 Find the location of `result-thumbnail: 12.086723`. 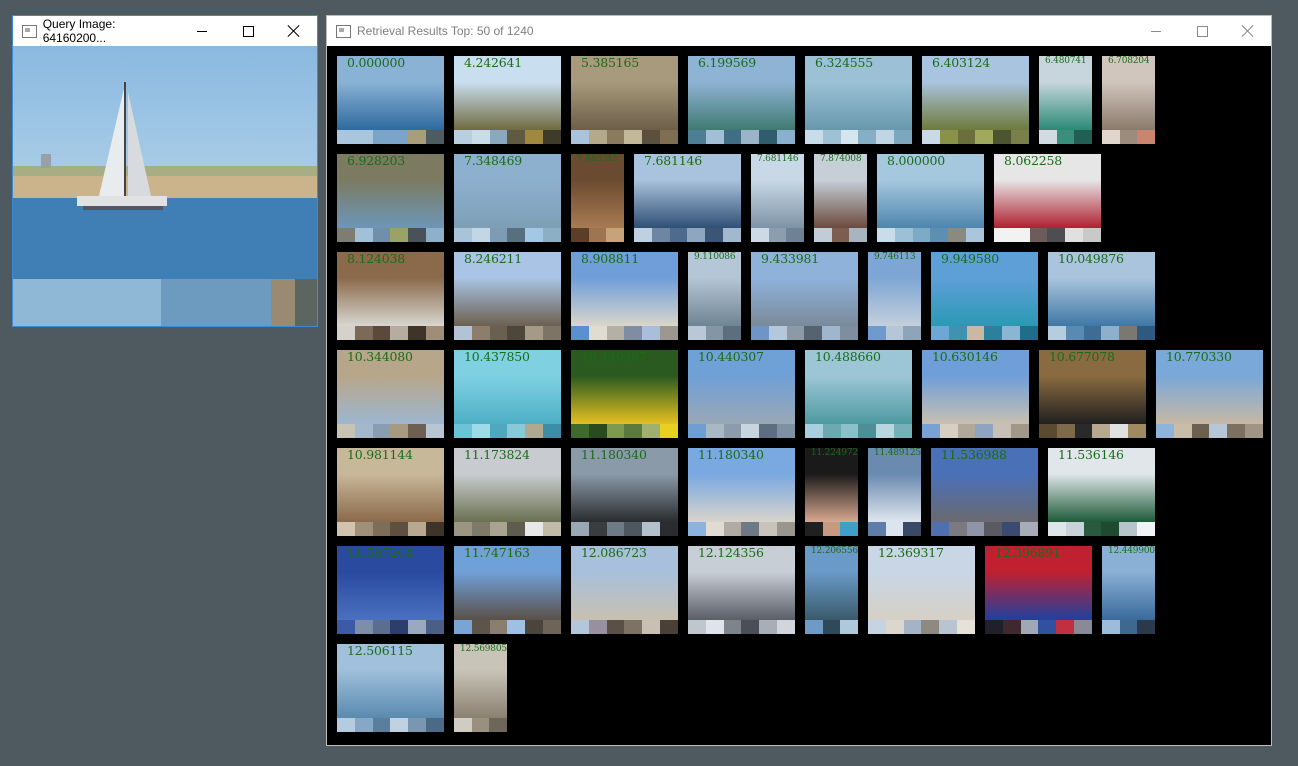

result-thumbnail: 12.086723 is located at coordinates (624, 590).